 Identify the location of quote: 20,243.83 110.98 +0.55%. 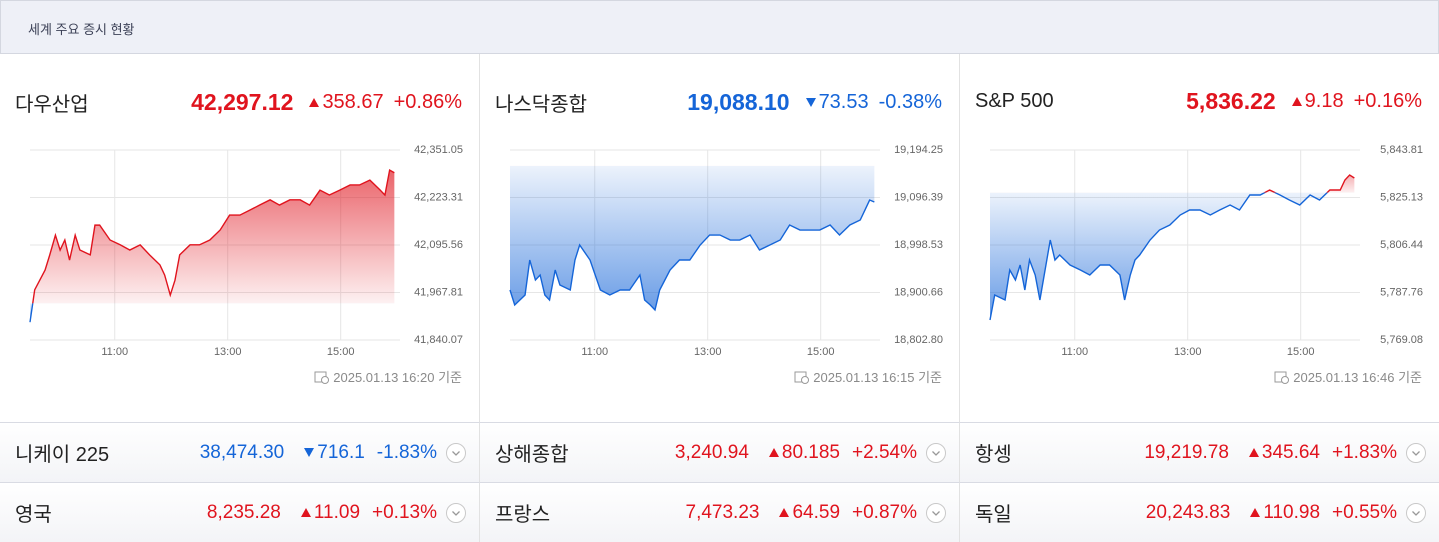
(1271, 513).